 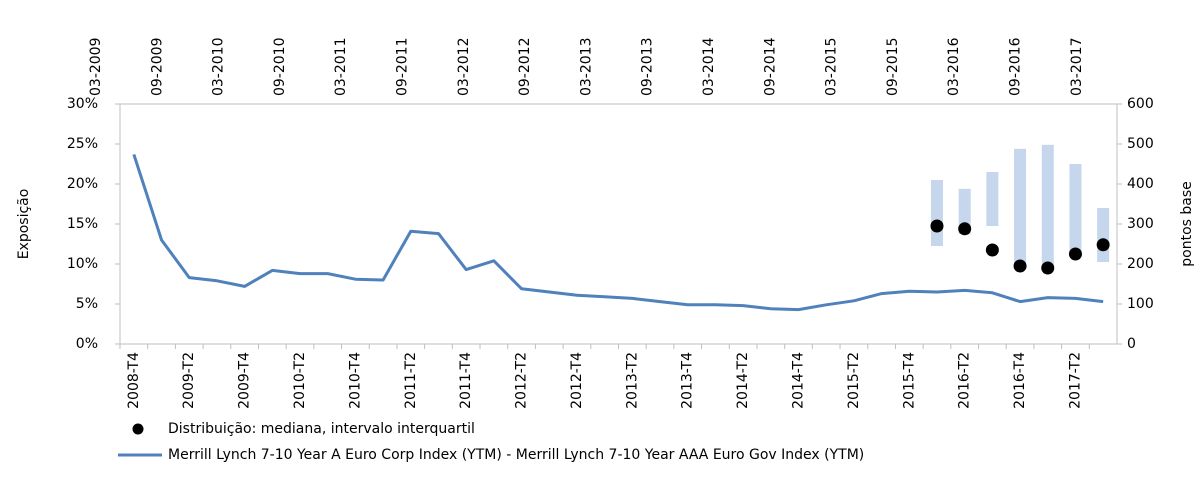 I want to click on x-tick-label: 2016-T2, so click(x=965, y=380).